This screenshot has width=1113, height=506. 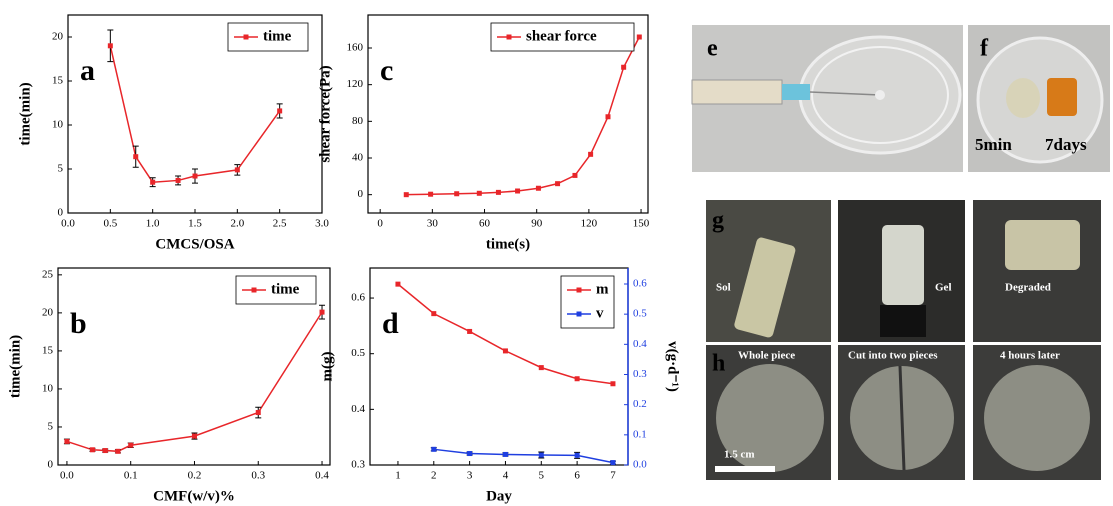 What do you see at coordinates (78, 323) in the screenshot?
I see `panel-letter: b` at bounding box center [78, 323].